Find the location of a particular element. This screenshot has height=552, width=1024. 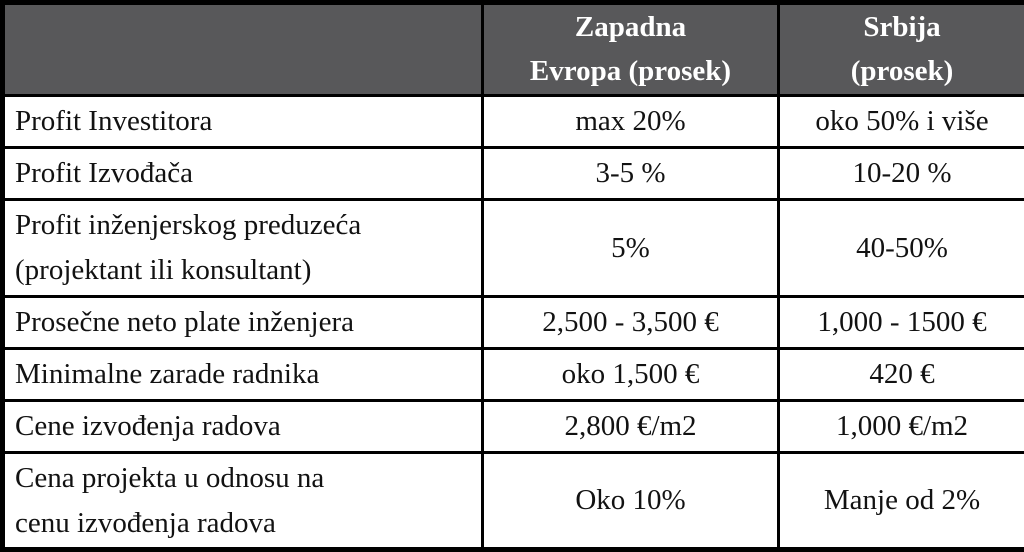

value-serbia: 420 € is located at coordinates (901, 375).